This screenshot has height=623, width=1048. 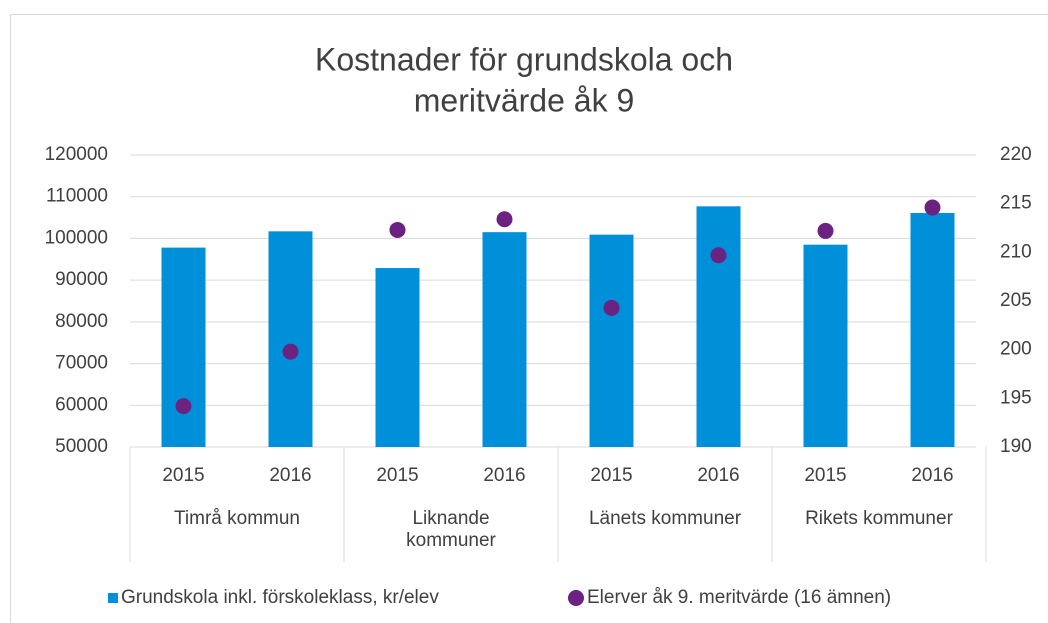 I want to click on legend-label: Elerver åk 9. meritvärde (16 ämnen), so click(x=739, y=597).